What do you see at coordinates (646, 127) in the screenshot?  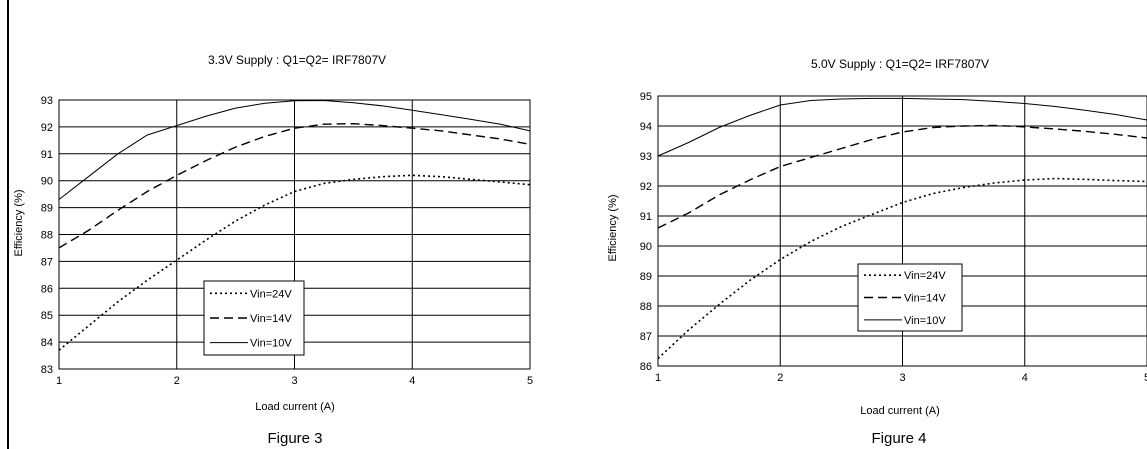 I see `y-tick-label: 94` at bounding box center [646, 127].